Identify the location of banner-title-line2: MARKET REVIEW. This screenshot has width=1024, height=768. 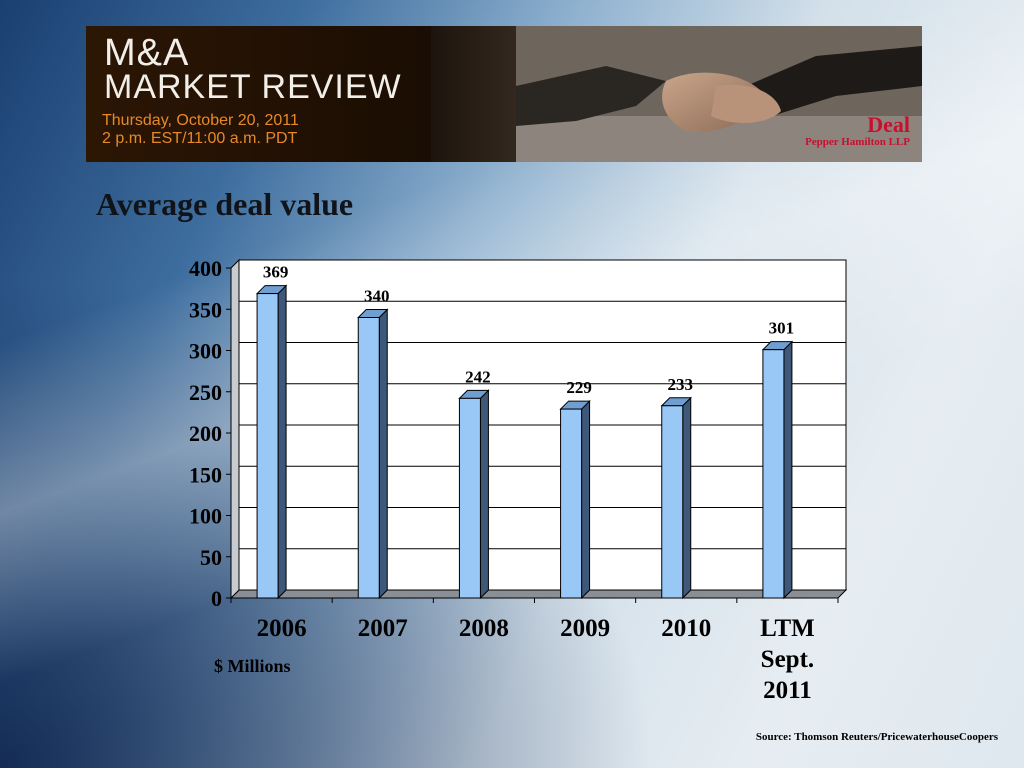
(253, 87).